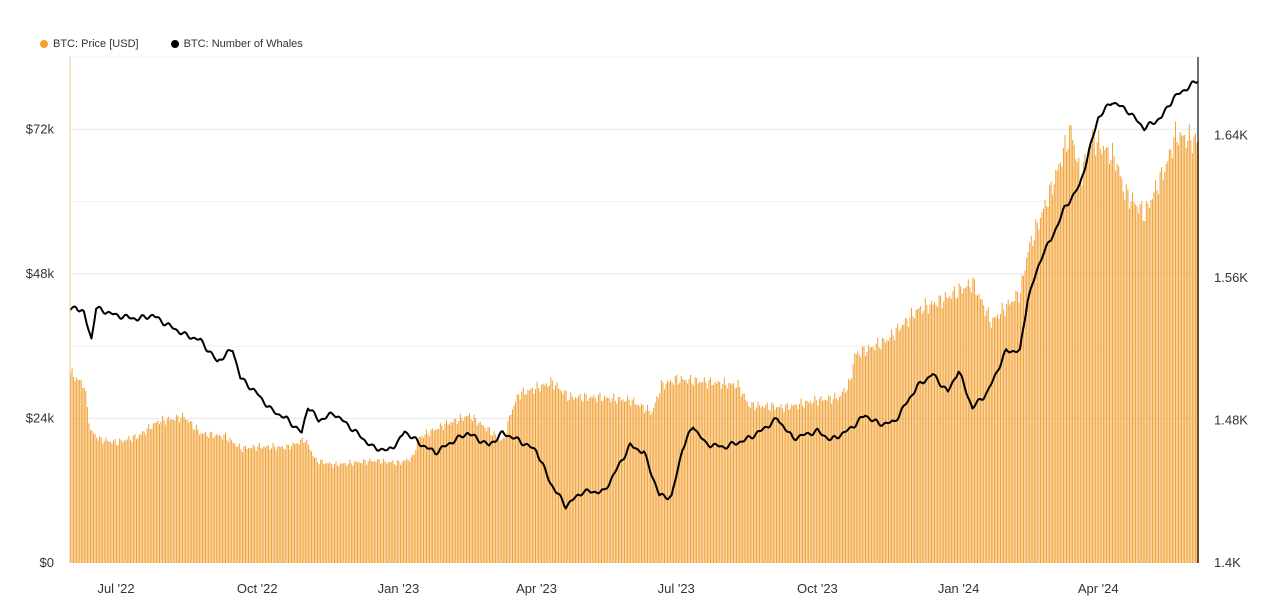 The height and width of the screenshot is (615, 1280). I want to click on y-right-tick-label: 1.4K, so click(1227, 562).